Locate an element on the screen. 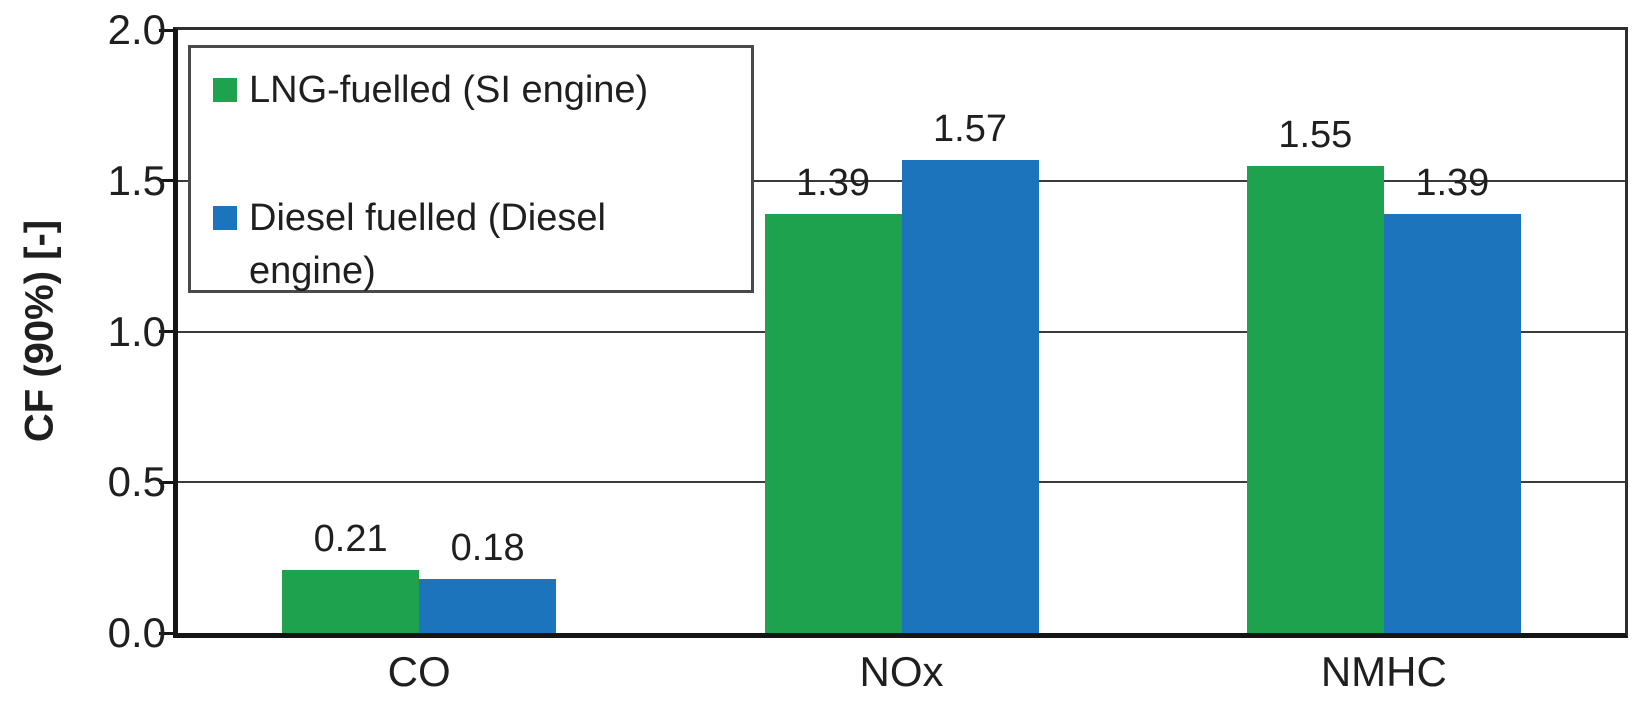 The height and width of the screenshot is (712, 1636). legend-label-diesel: Diesel fuelled (Diesel engine) is located at coordinates (427, 244).